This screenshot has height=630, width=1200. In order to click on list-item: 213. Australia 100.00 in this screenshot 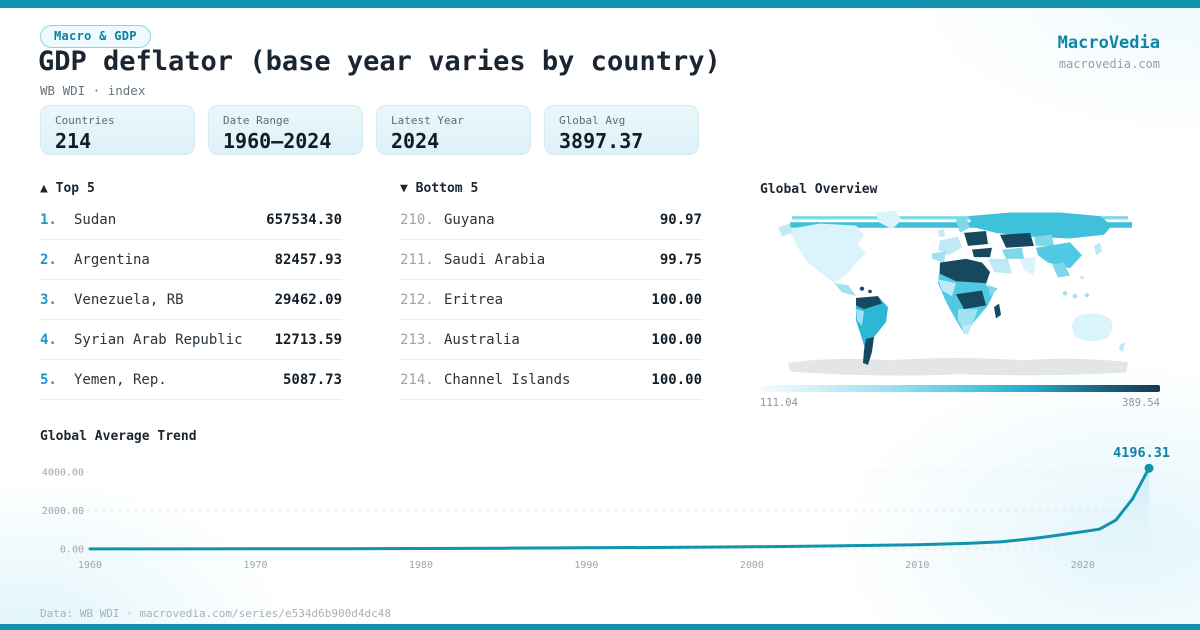, I will do `click(551, 340)`.